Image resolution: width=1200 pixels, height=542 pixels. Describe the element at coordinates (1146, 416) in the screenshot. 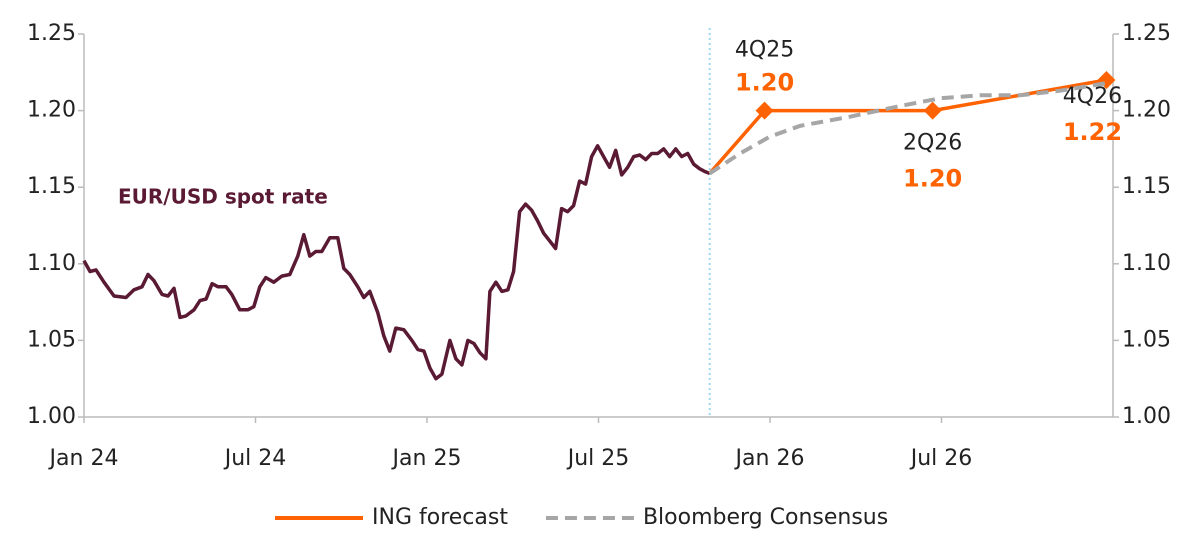

I see `y2-tick-label: 1.00` at that location.